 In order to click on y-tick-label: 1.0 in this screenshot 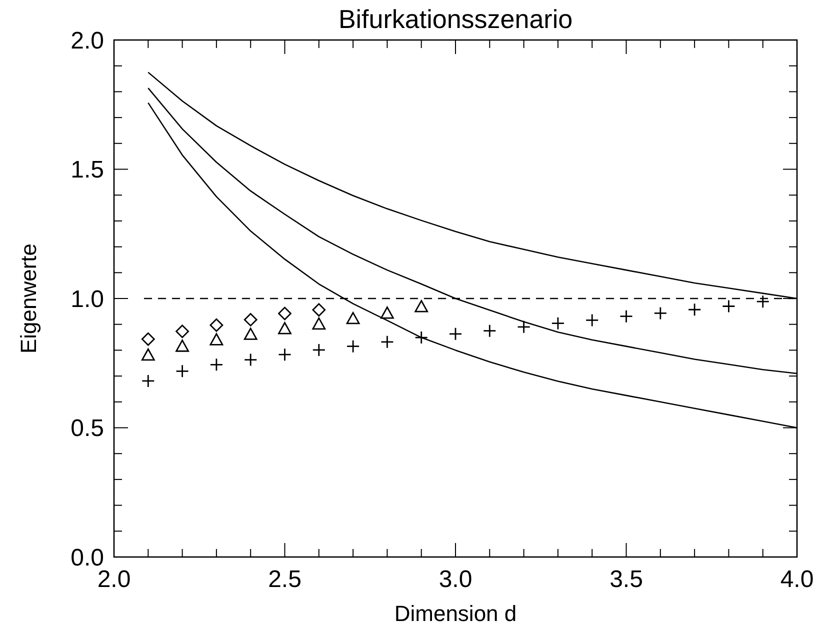, I will do `click(87, 299)`.